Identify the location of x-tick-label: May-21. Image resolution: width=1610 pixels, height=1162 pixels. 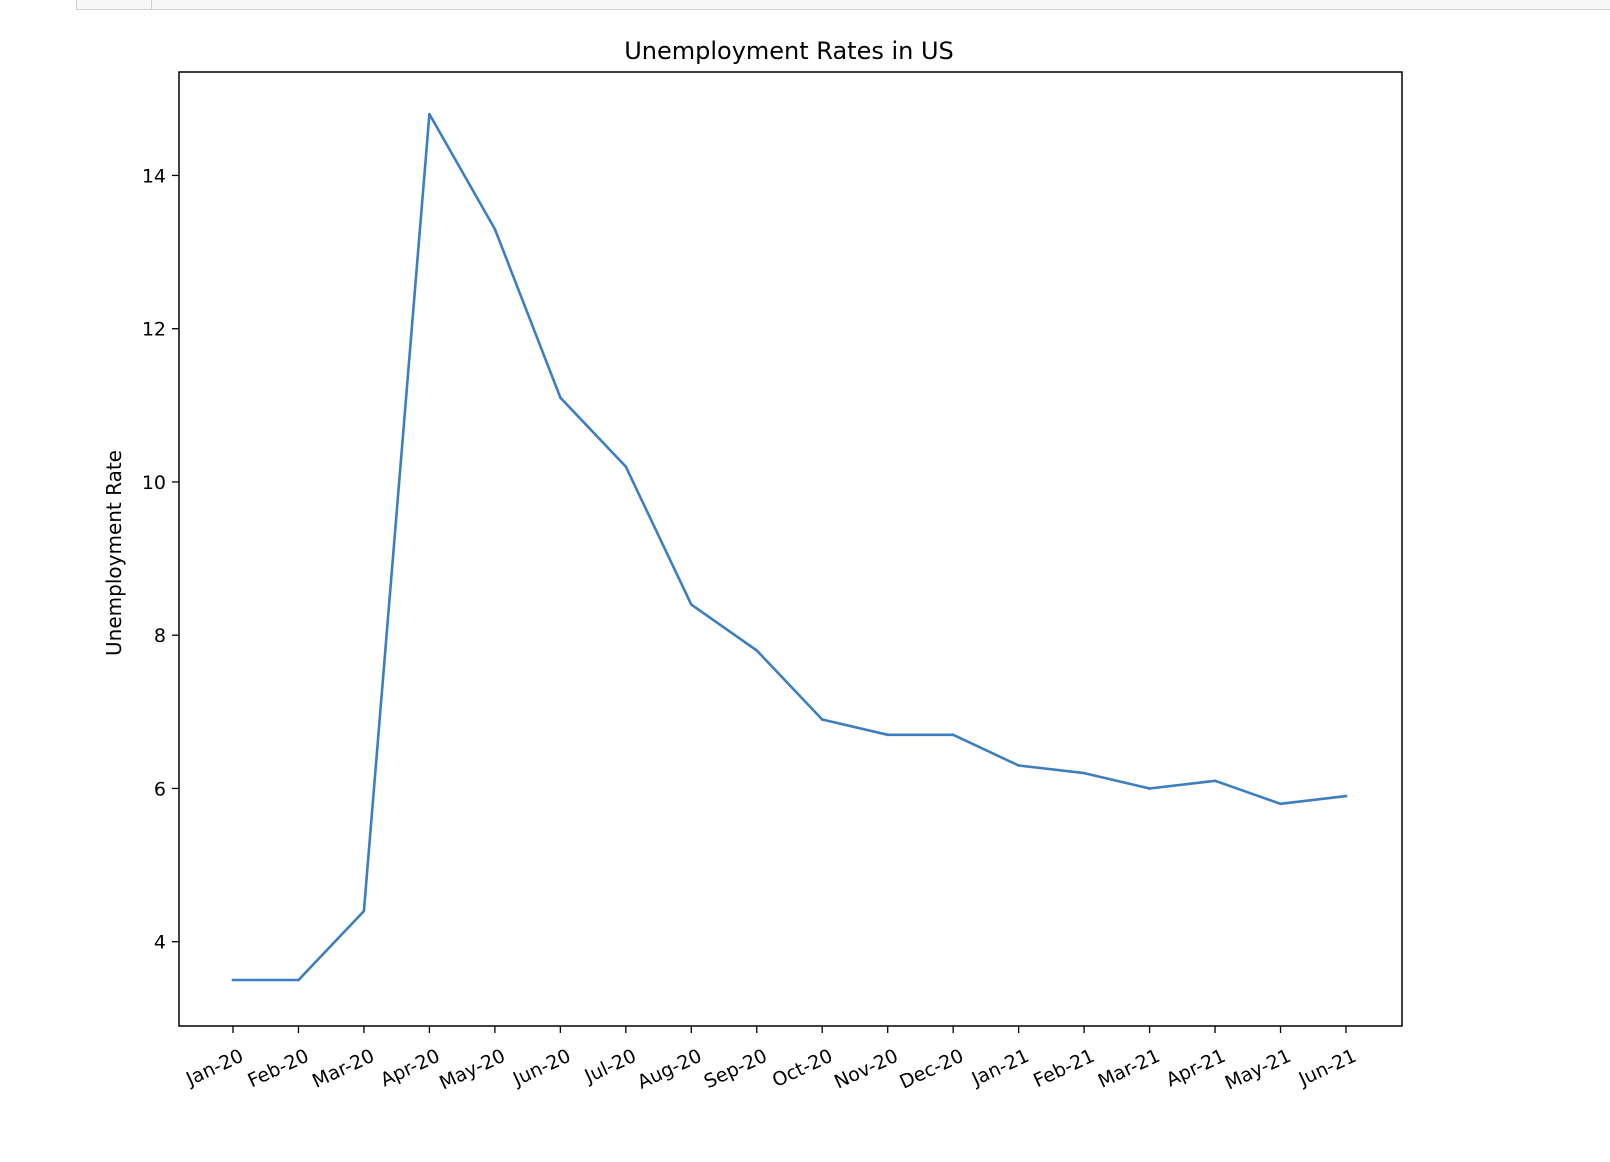
(1258, 1070).